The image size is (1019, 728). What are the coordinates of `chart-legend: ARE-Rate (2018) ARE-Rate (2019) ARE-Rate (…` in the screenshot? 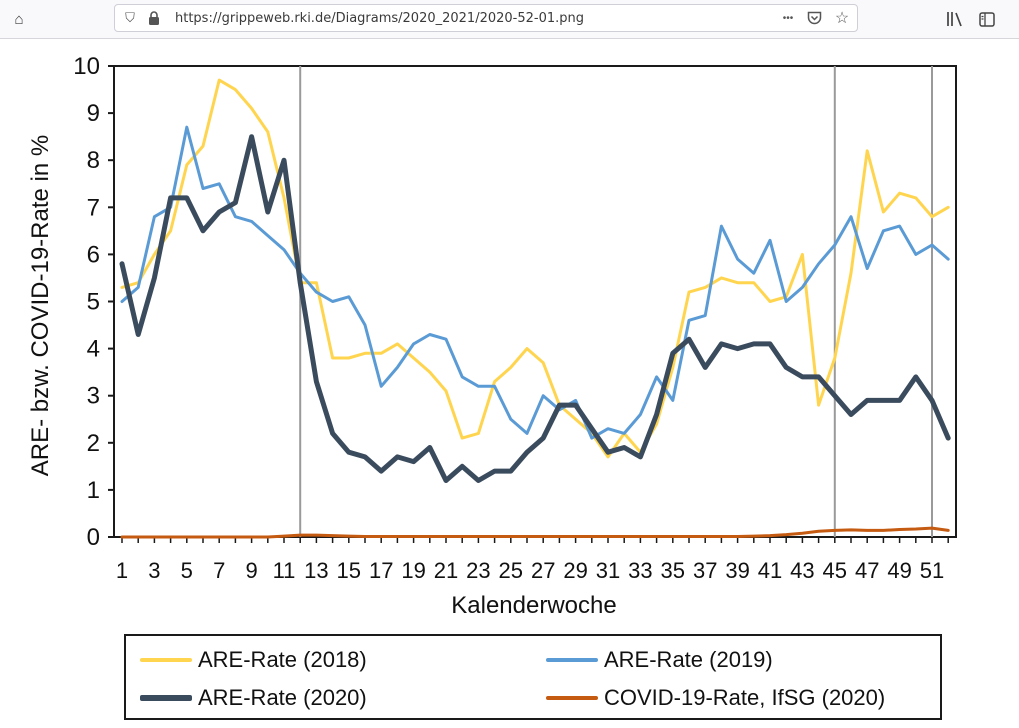 It's located at (533, 677).